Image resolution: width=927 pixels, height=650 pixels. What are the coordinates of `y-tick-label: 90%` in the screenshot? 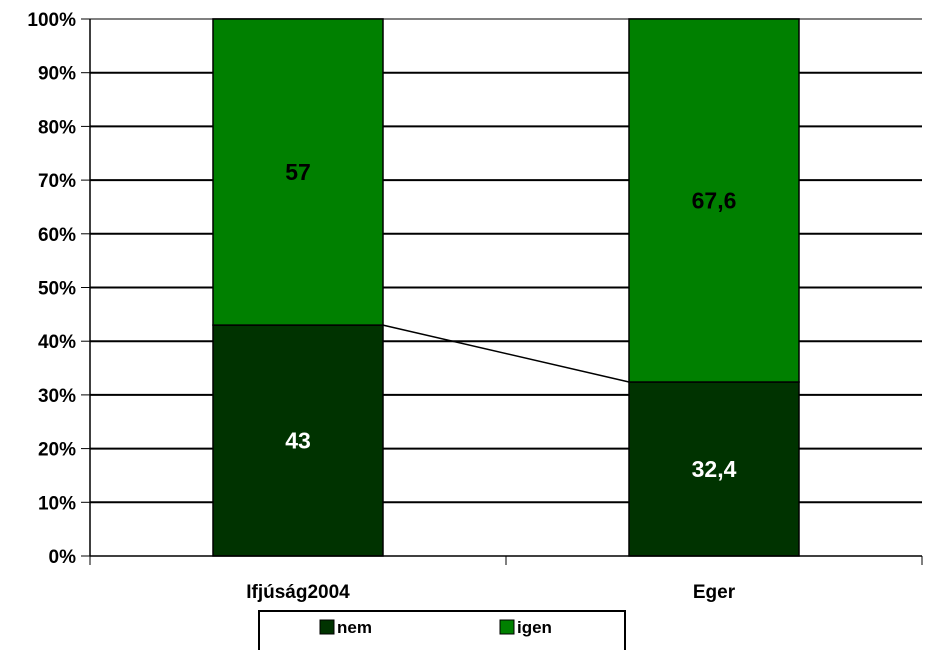 It's located at (57, 74).